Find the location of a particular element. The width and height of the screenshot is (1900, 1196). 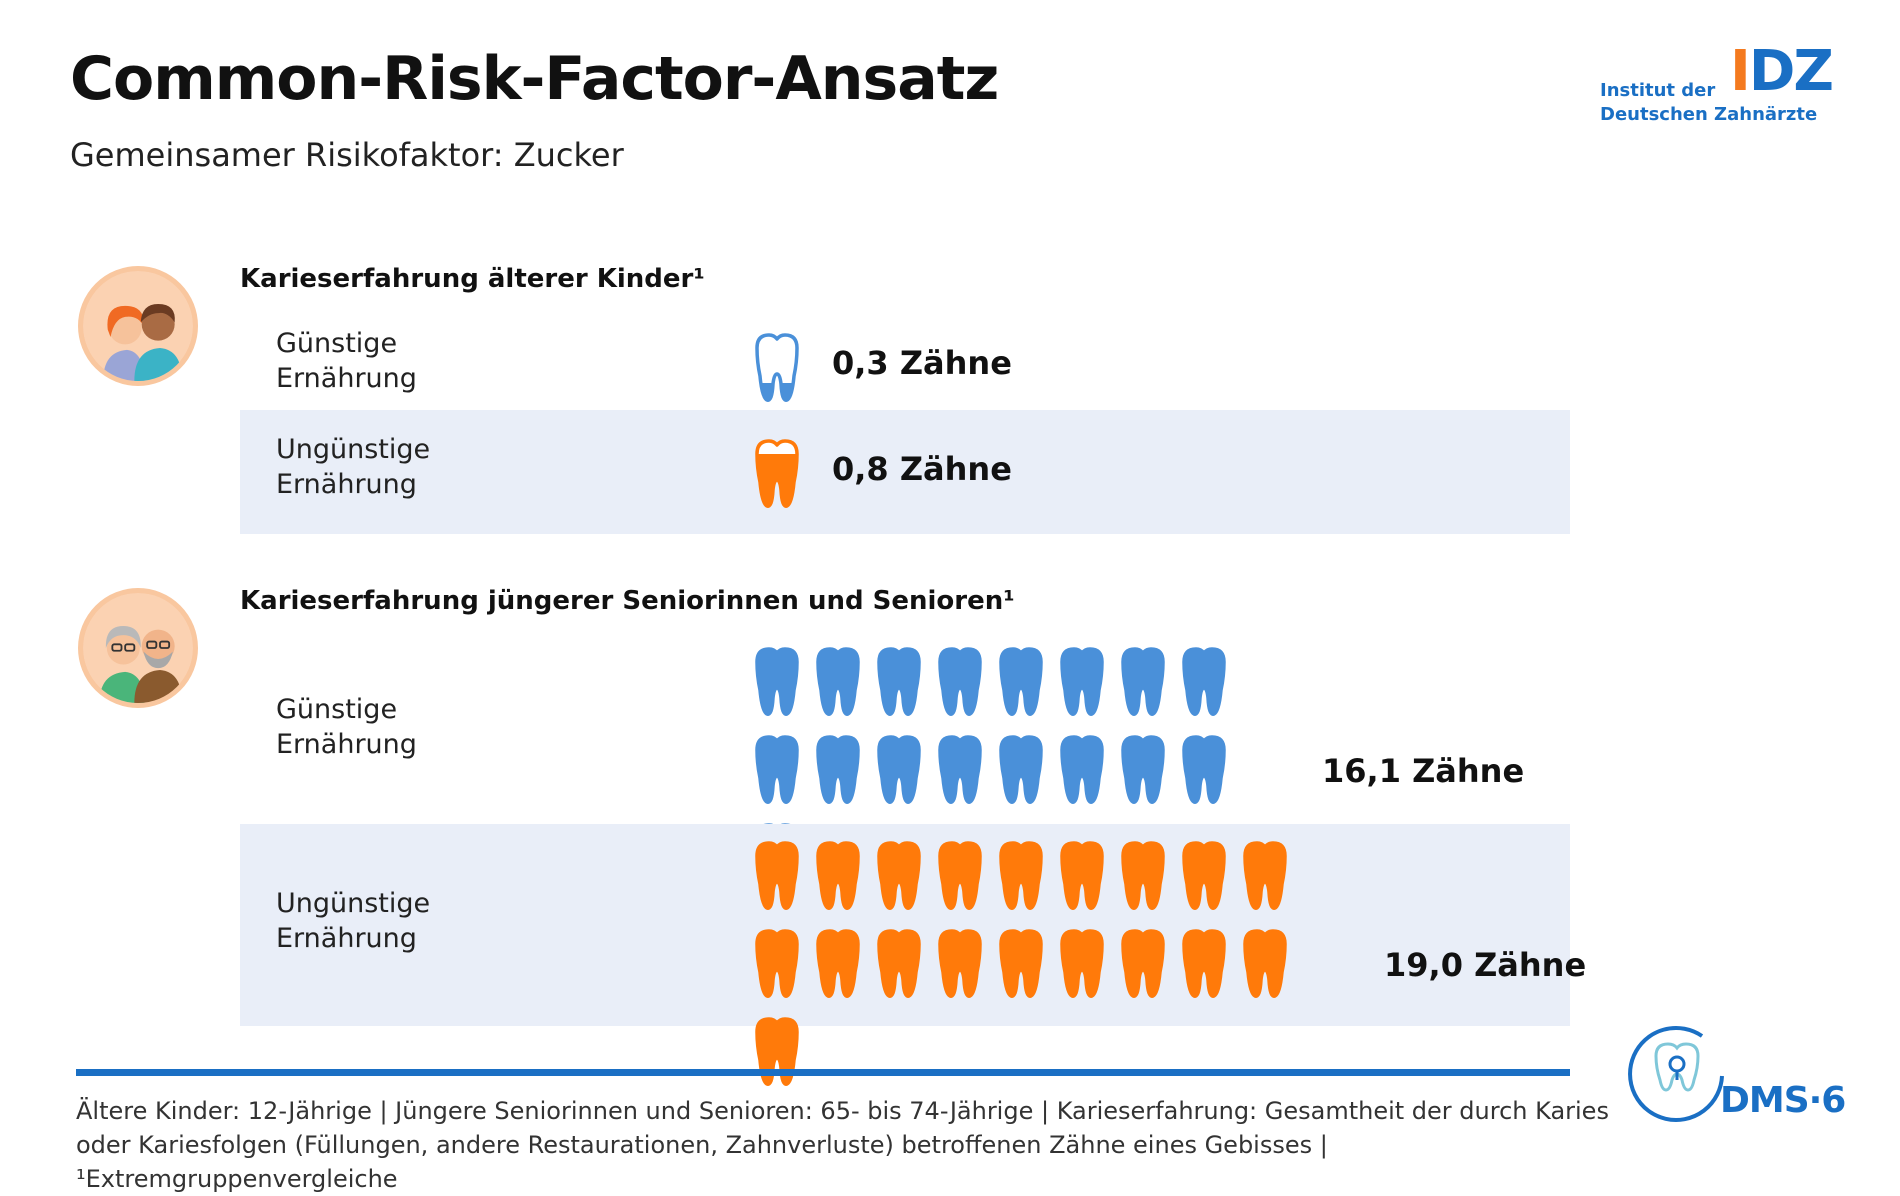

row-label-seniors-unfavorable: Ungünstige Ernährung is located at coordinates (353, 921).